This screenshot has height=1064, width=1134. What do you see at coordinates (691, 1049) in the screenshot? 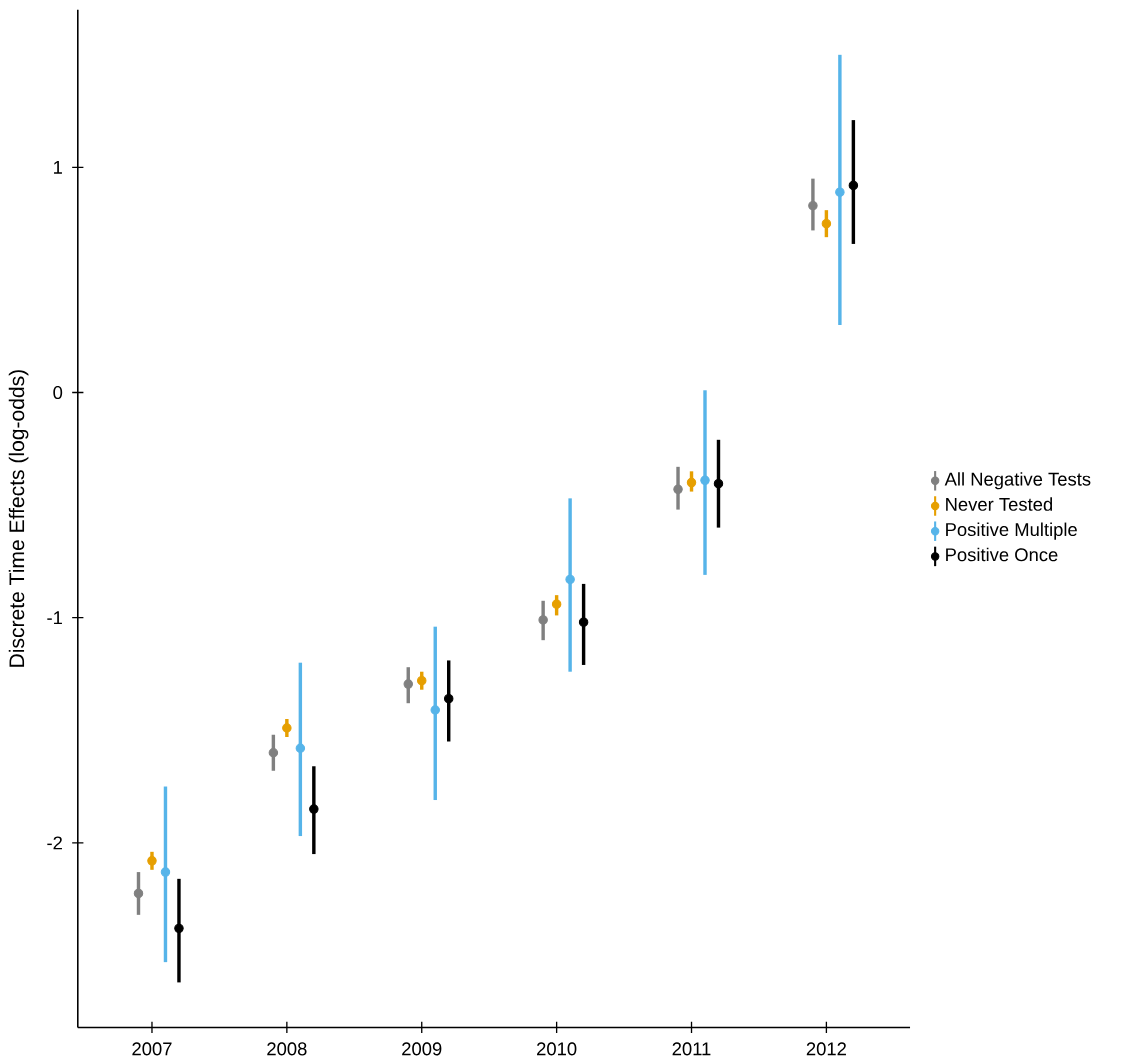
I see `x-tick-label: 2011` at bounding box center [691, 1049].